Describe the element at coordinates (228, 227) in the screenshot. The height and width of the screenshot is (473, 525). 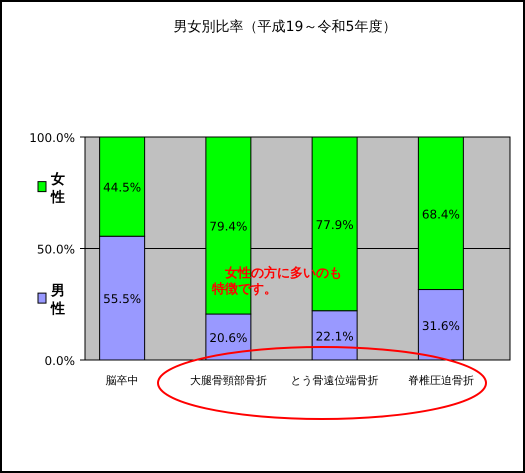
I see `data-label: 79.4%` at that location.